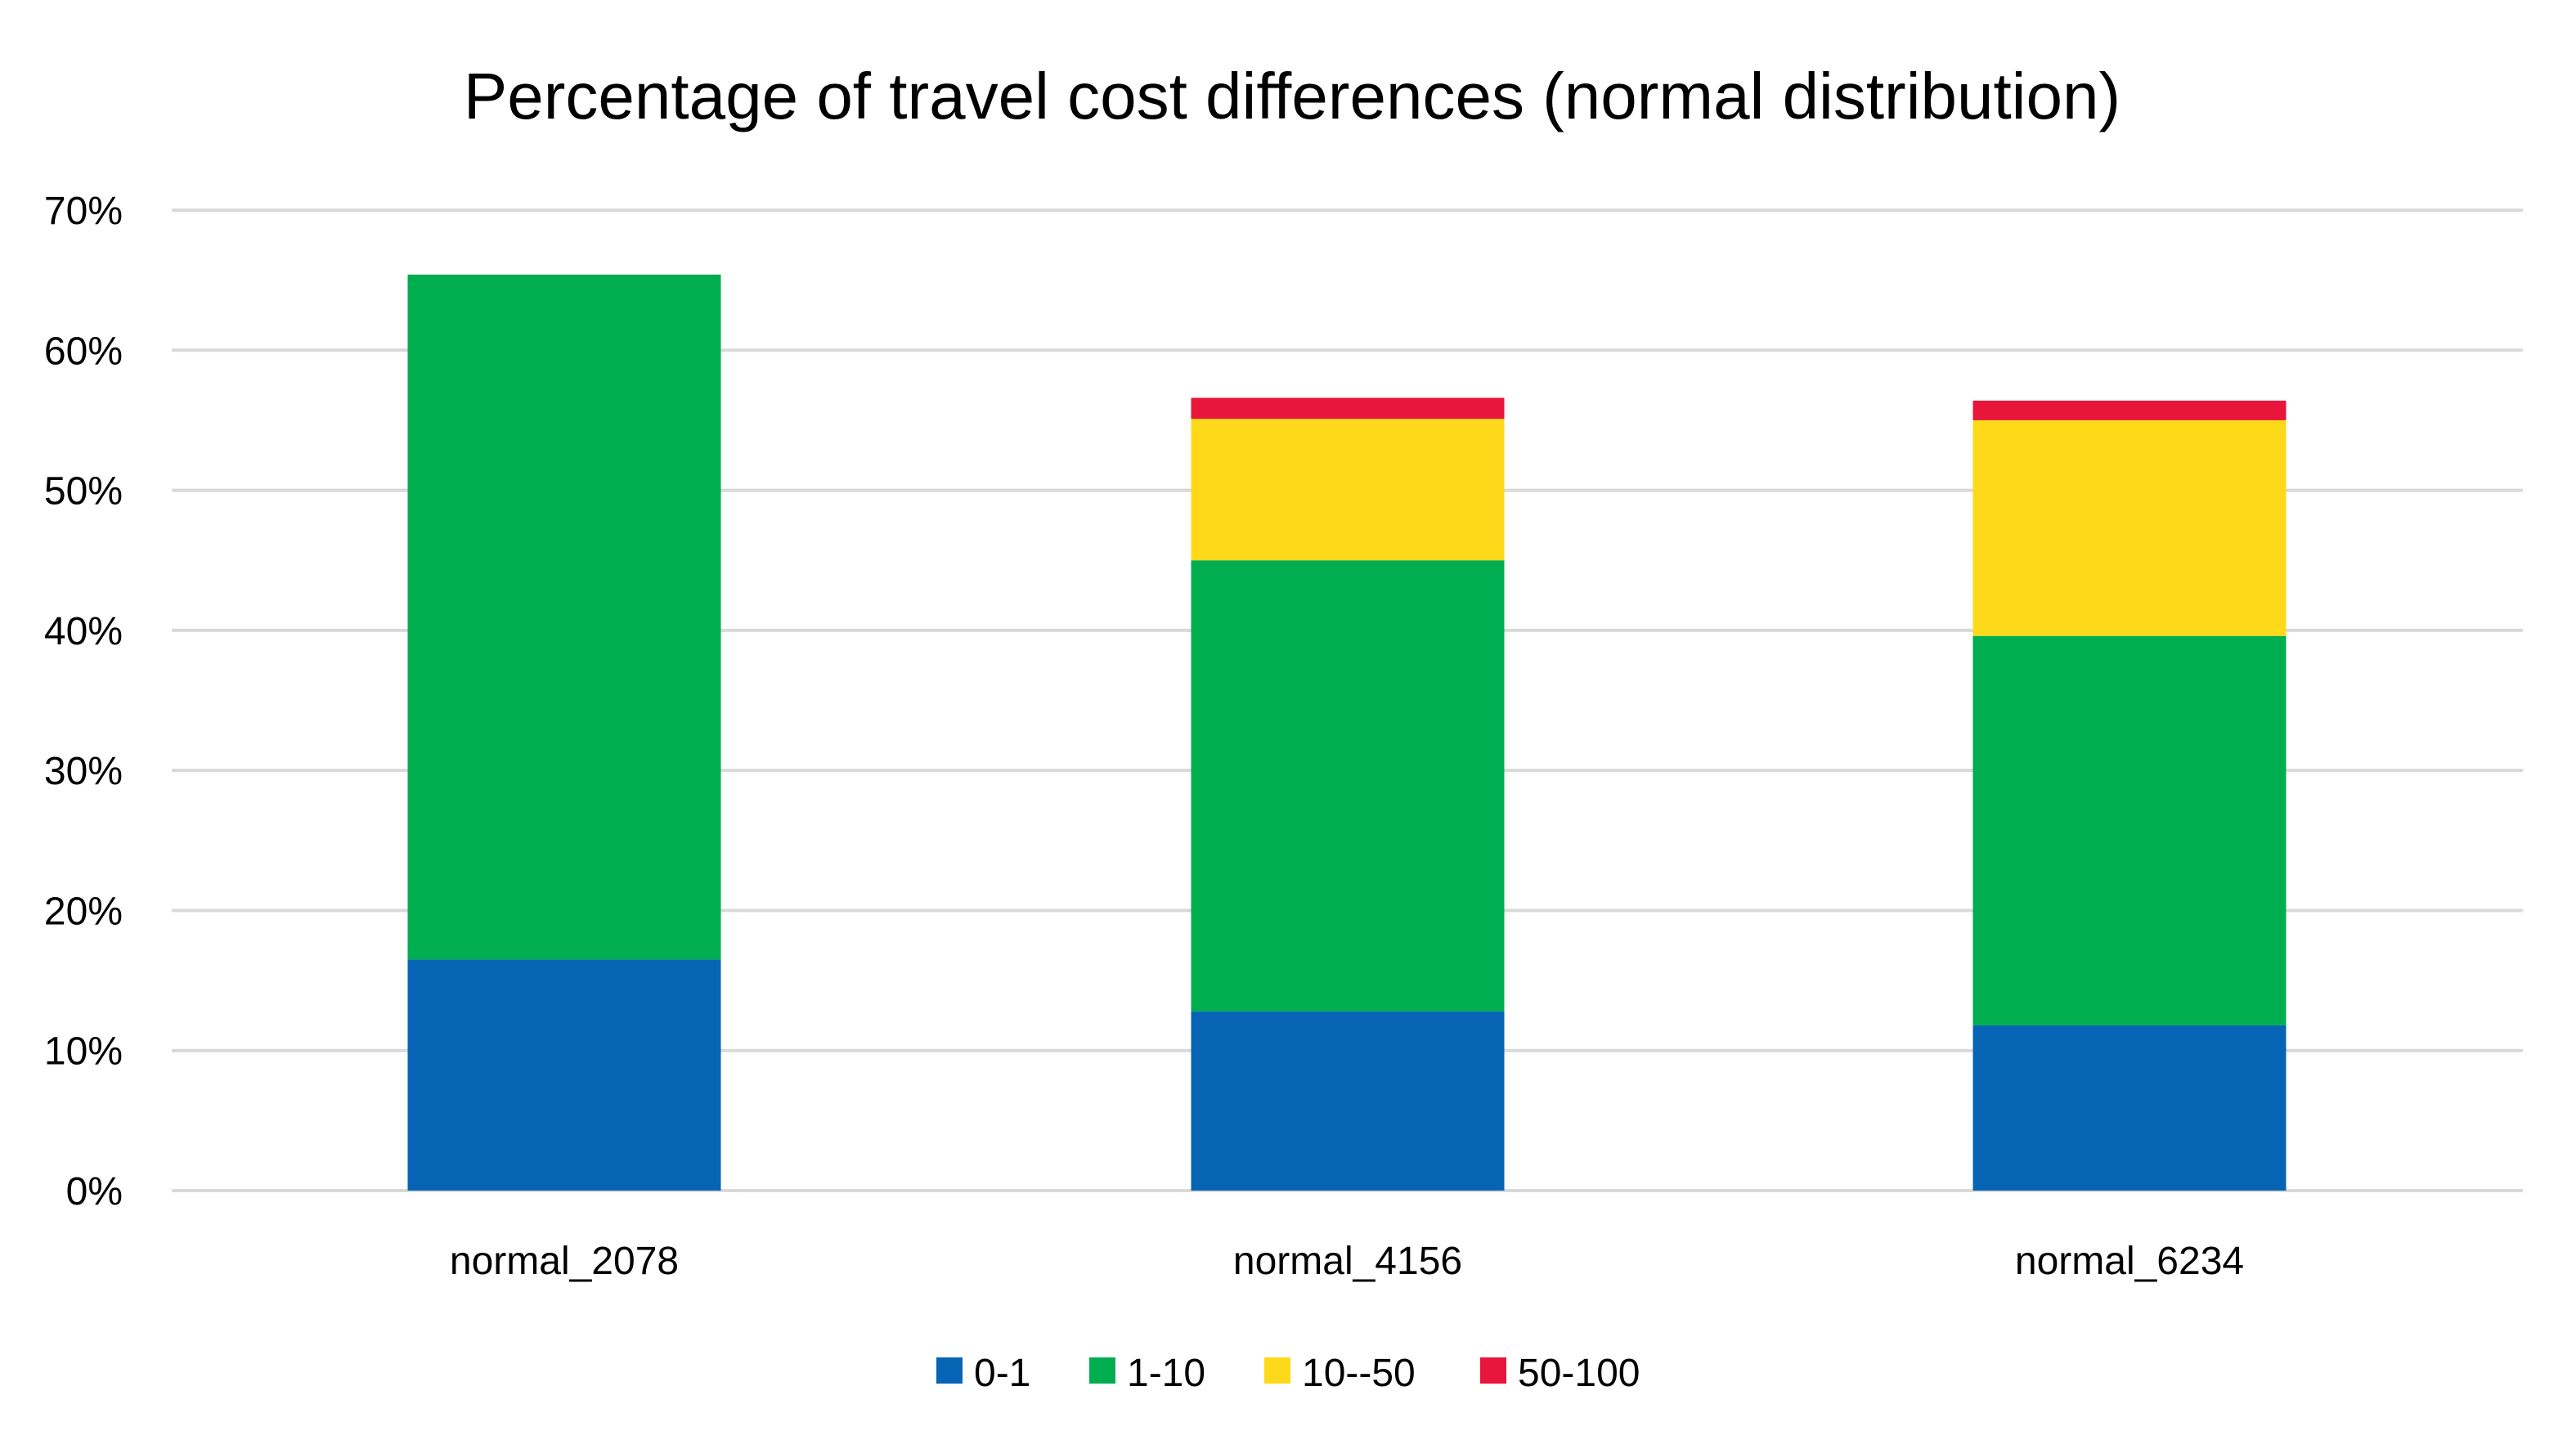 The height and width of the screenshot is (1449, 2576). What do you see at coordinates (1002, 1373) in the screenshot?
I see `legend-label: 0-1` at bounding box center [1002, 1373].